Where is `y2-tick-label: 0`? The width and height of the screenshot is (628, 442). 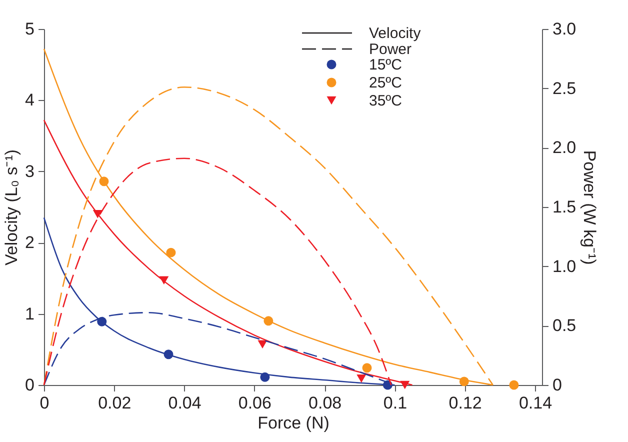
y2-tick-label: 0 is located at coordinates (557, 385).